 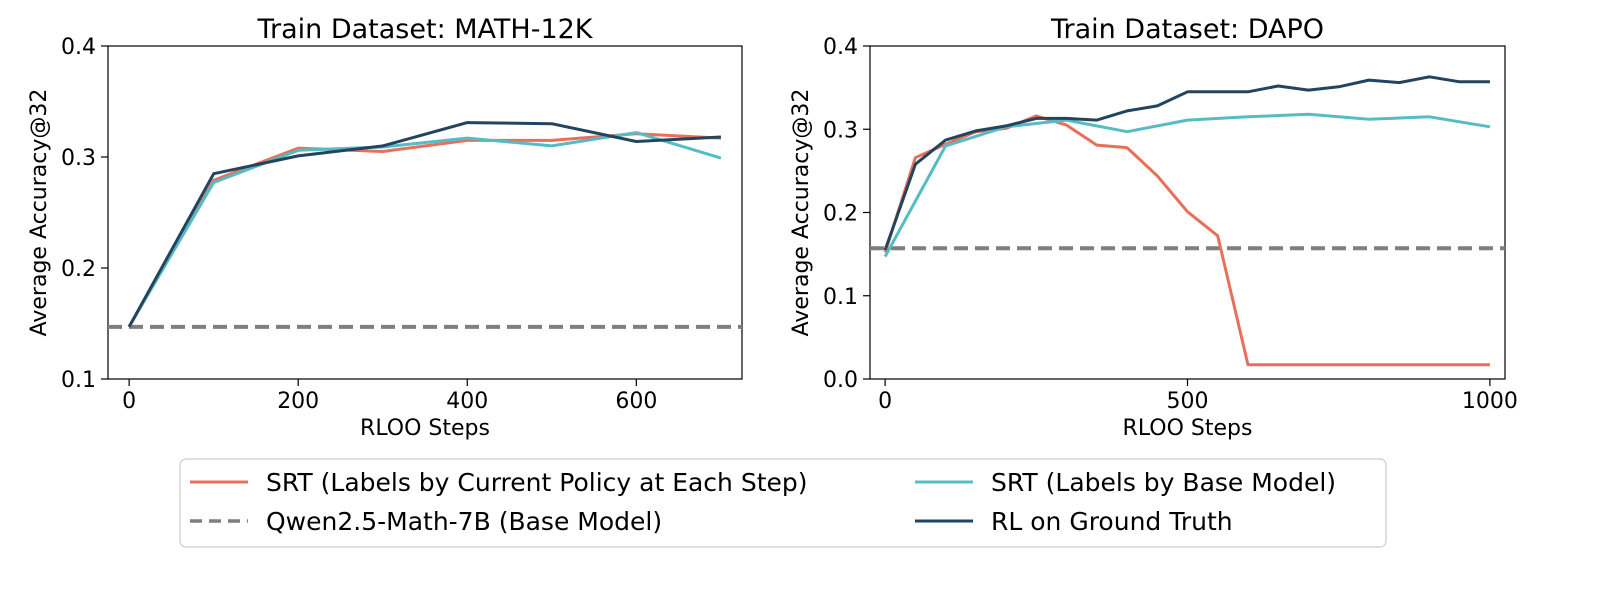 What do you see at coordinates (464, 521) in the screenshot?
I see `legend-label: Qwen2.5-Math-7B (Base Model)` at bounding box center [464, 521].